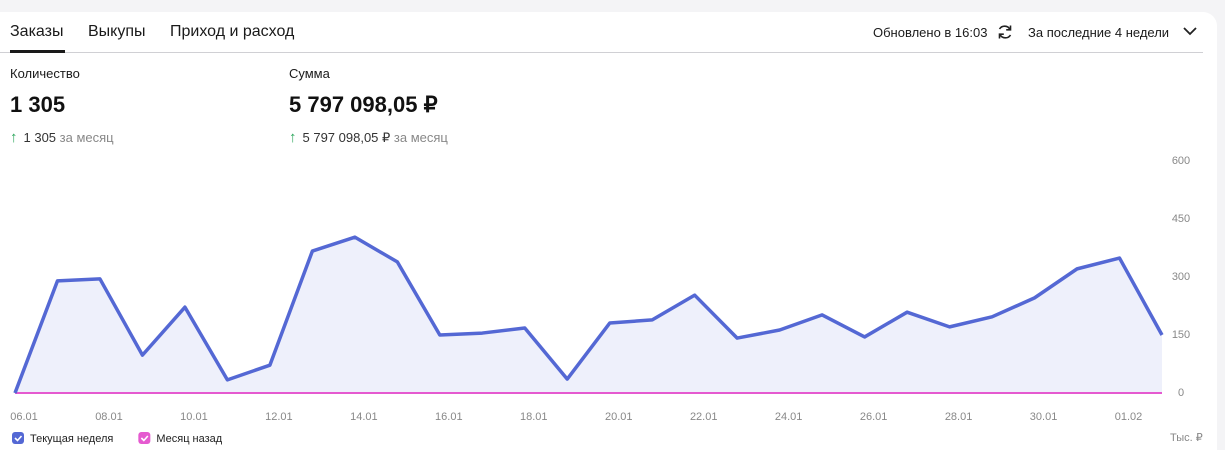  I want to click on y-tick-label: 450, so click(1181, 219).